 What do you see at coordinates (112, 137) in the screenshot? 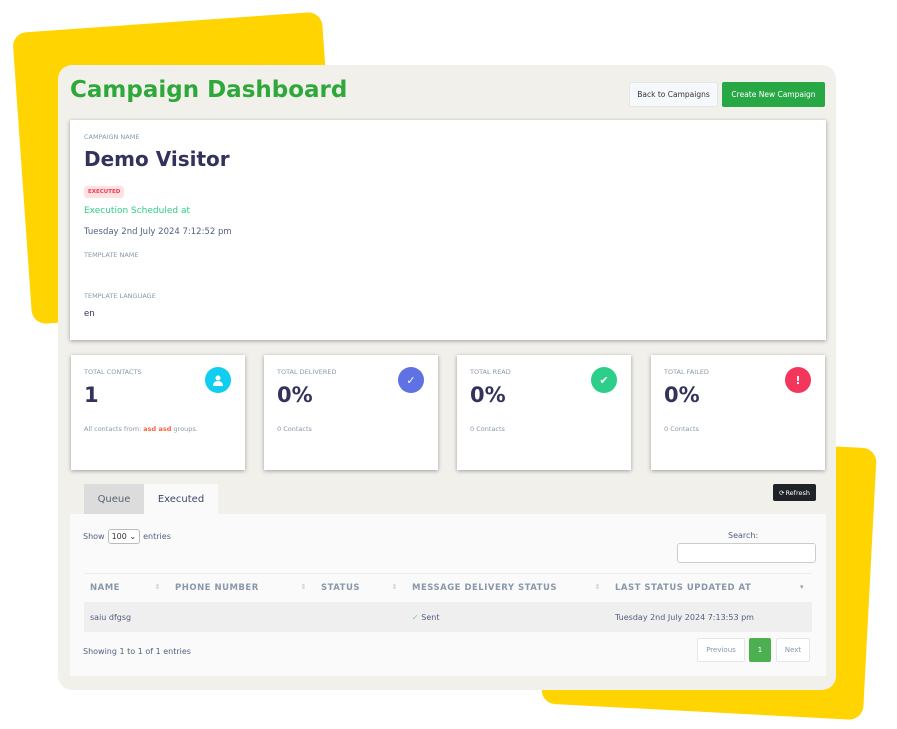
I see `campaign-name-label: CAMPAIGN NAME` at bounding box center [112, 137].